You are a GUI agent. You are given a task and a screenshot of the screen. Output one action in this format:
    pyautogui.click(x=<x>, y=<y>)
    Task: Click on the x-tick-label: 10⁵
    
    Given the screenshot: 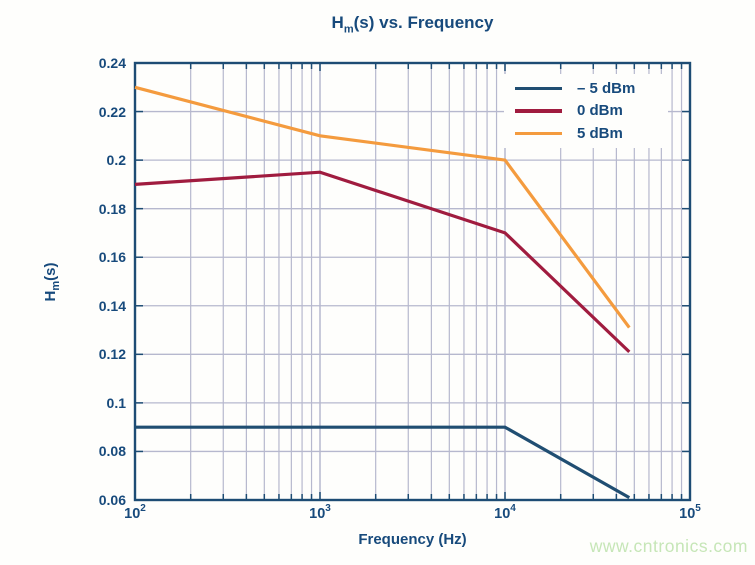 What is the action you would take?
    pyautogui.click(x=690, y=512)
    